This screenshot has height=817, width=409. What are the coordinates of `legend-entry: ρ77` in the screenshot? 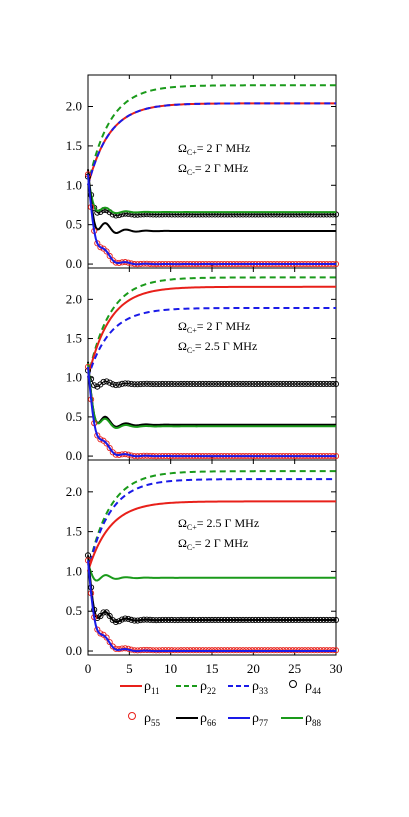 It's located at (248, 719).